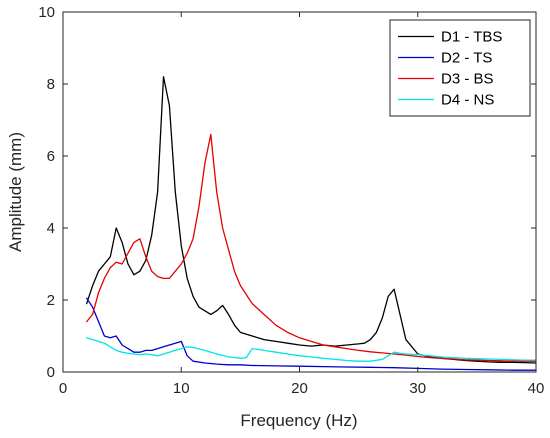 The height and width of the screenshot is (438, 550). What do you see at coordinates (417, 388) in the screenshot?
I see `x-tick-label: 30` at bounding box center [417, 388].